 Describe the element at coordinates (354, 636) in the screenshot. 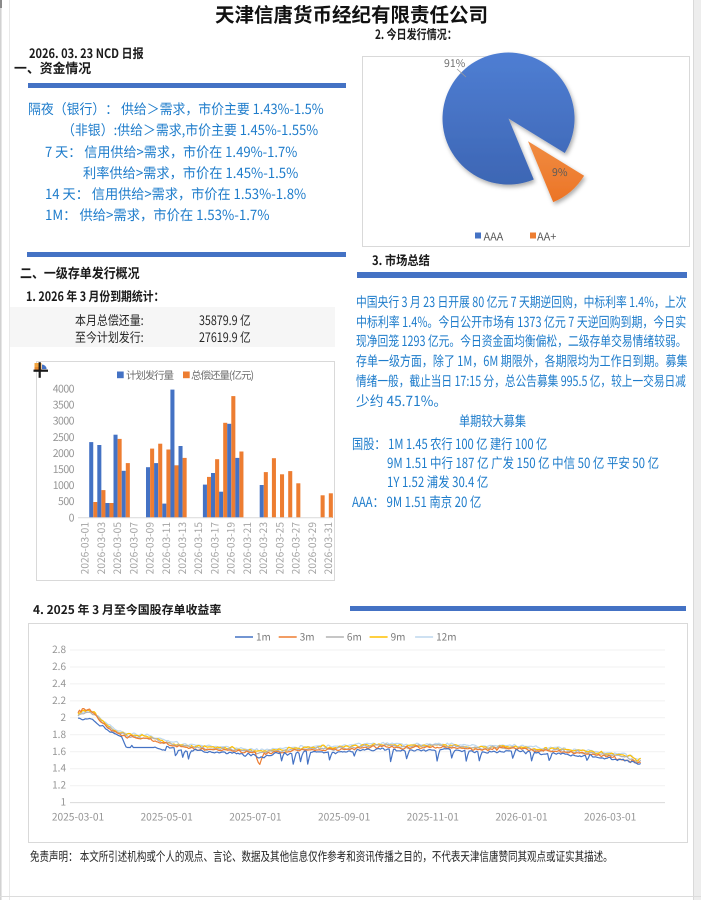

I see `svg-text: 6m` at that location.